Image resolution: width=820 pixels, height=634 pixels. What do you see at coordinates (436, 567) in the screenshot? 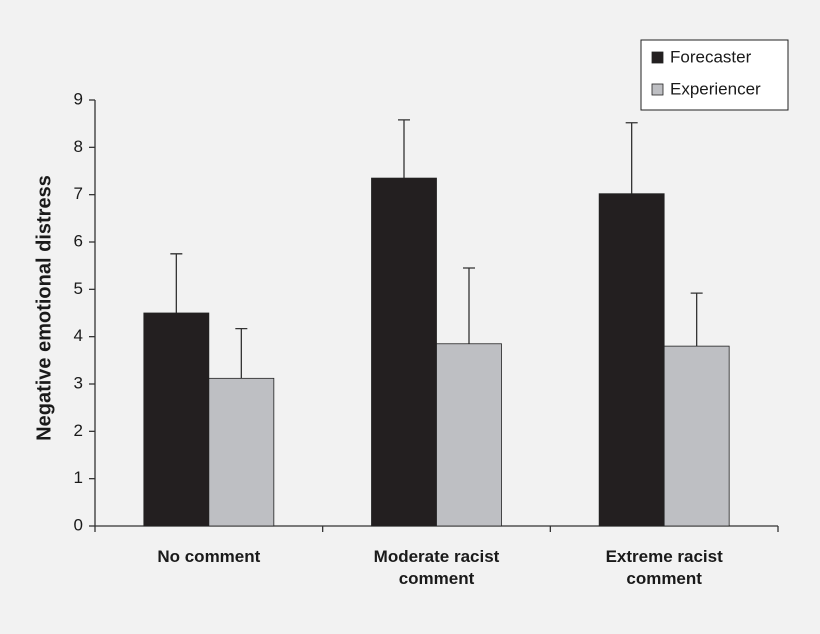
I see `x-tick-label: Moderate racist comment` at bounding box center [436, 567].